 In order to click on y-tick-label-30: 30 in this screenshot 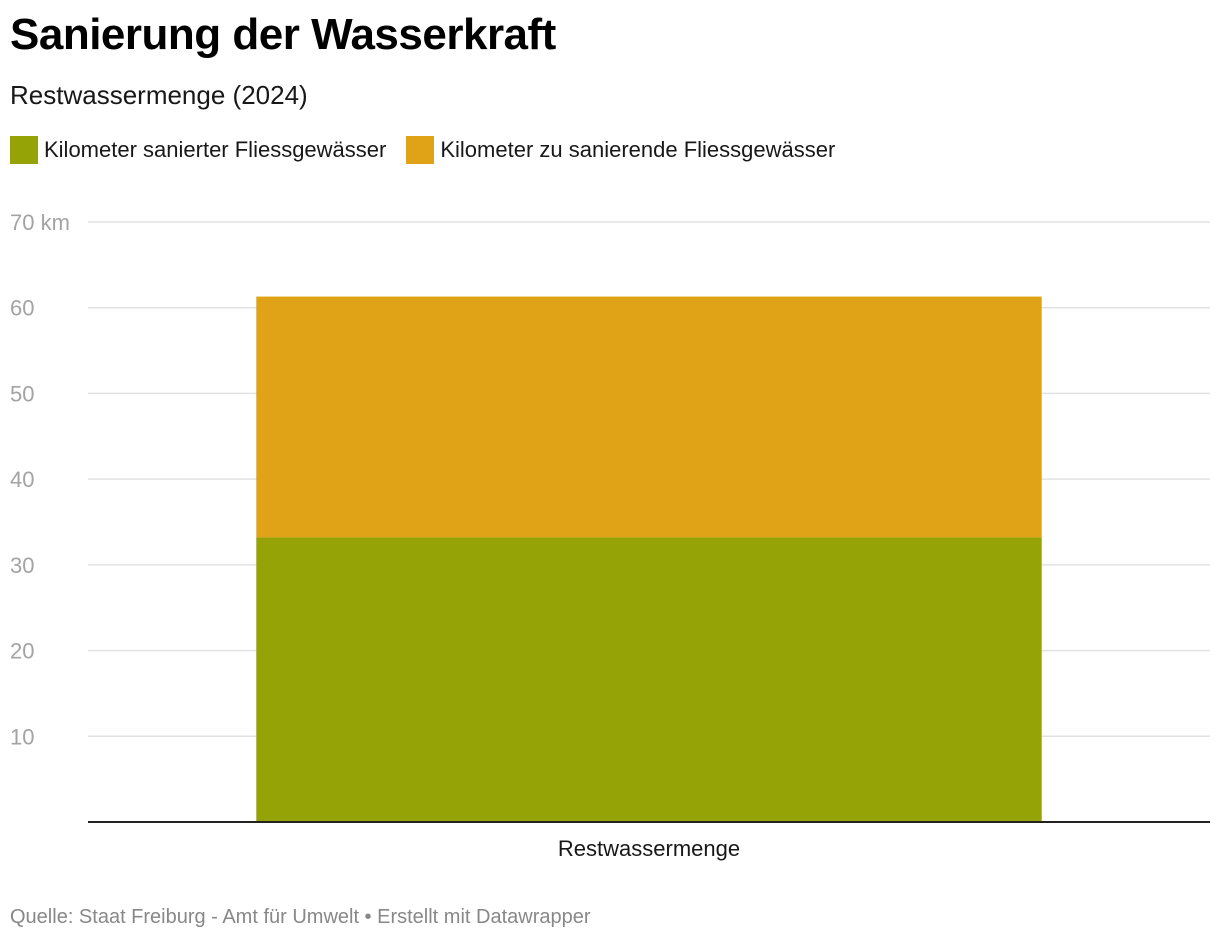, I will do `click(22, 565)`.